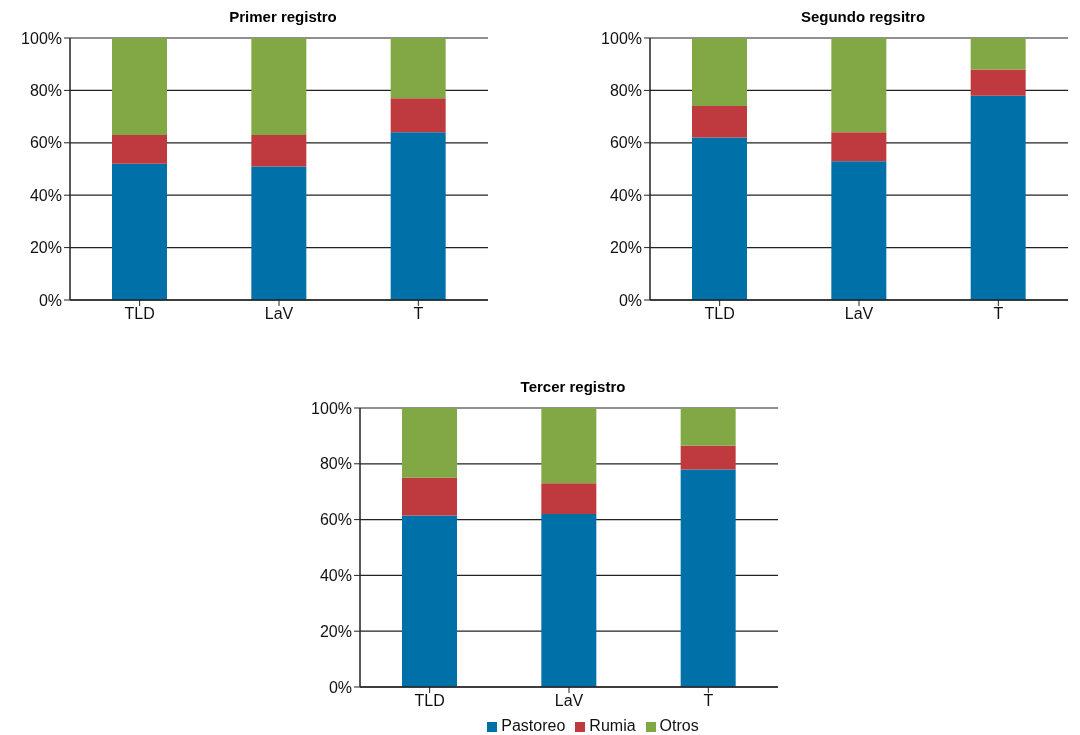 This screenshot has height=735, width=1080. I want to click on legend-label: Pastoreo, so click(533, 725).